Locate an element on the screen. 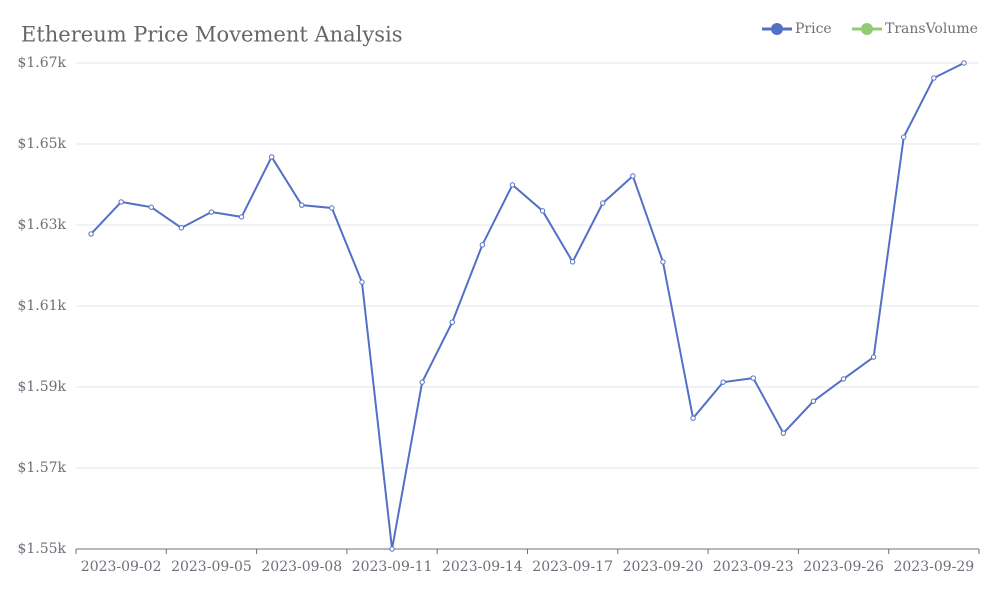 This screenshot has width=1000, height=600. legend-item: TransVolume is located at coordinates (915, 29).